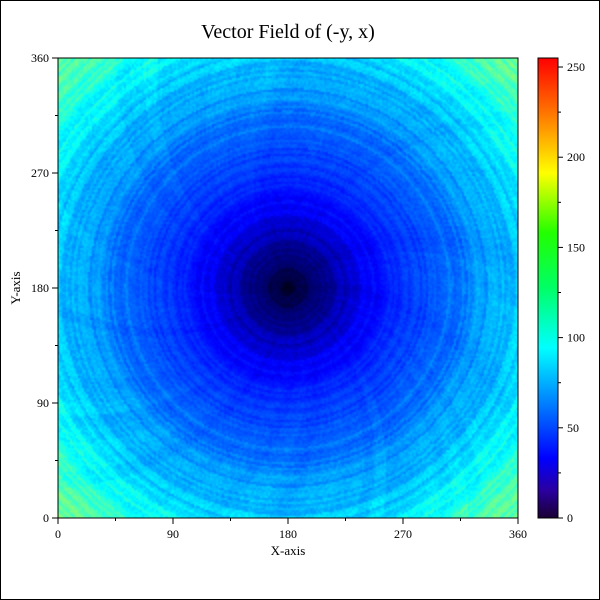 The width and height of the screenshot is (600, 600). What do you see at coordinates (173, 534) in the screenshot?
I see `x-tick-label: 90` at bounding box center [173, 534].